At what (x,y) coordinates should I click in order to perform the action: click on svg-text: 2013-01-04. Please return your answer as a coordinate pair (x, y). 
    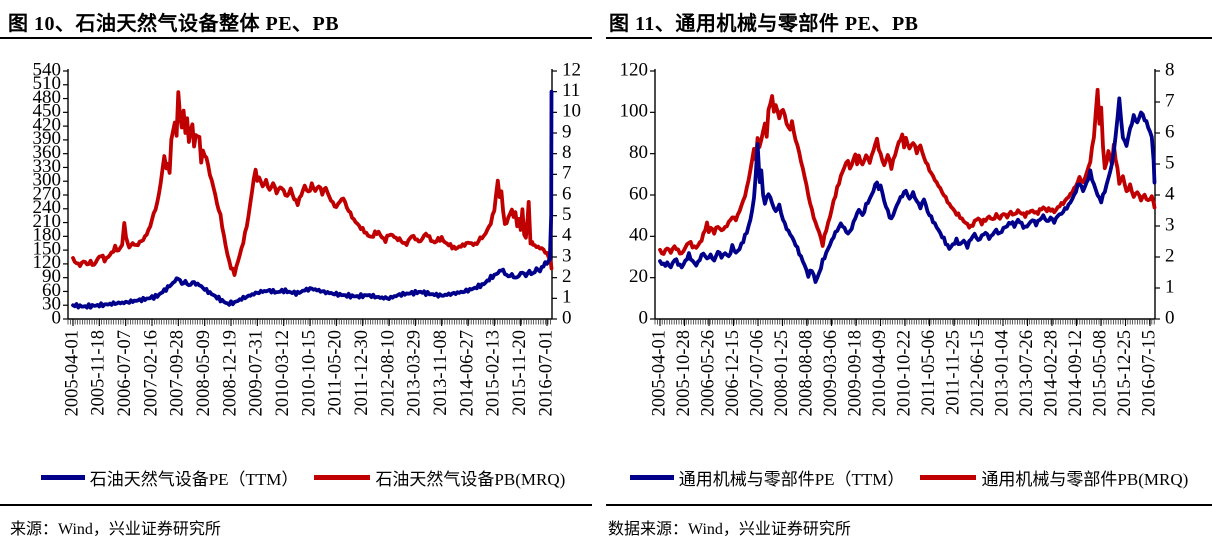
    Looking at the image, I should click on (1002, 373).